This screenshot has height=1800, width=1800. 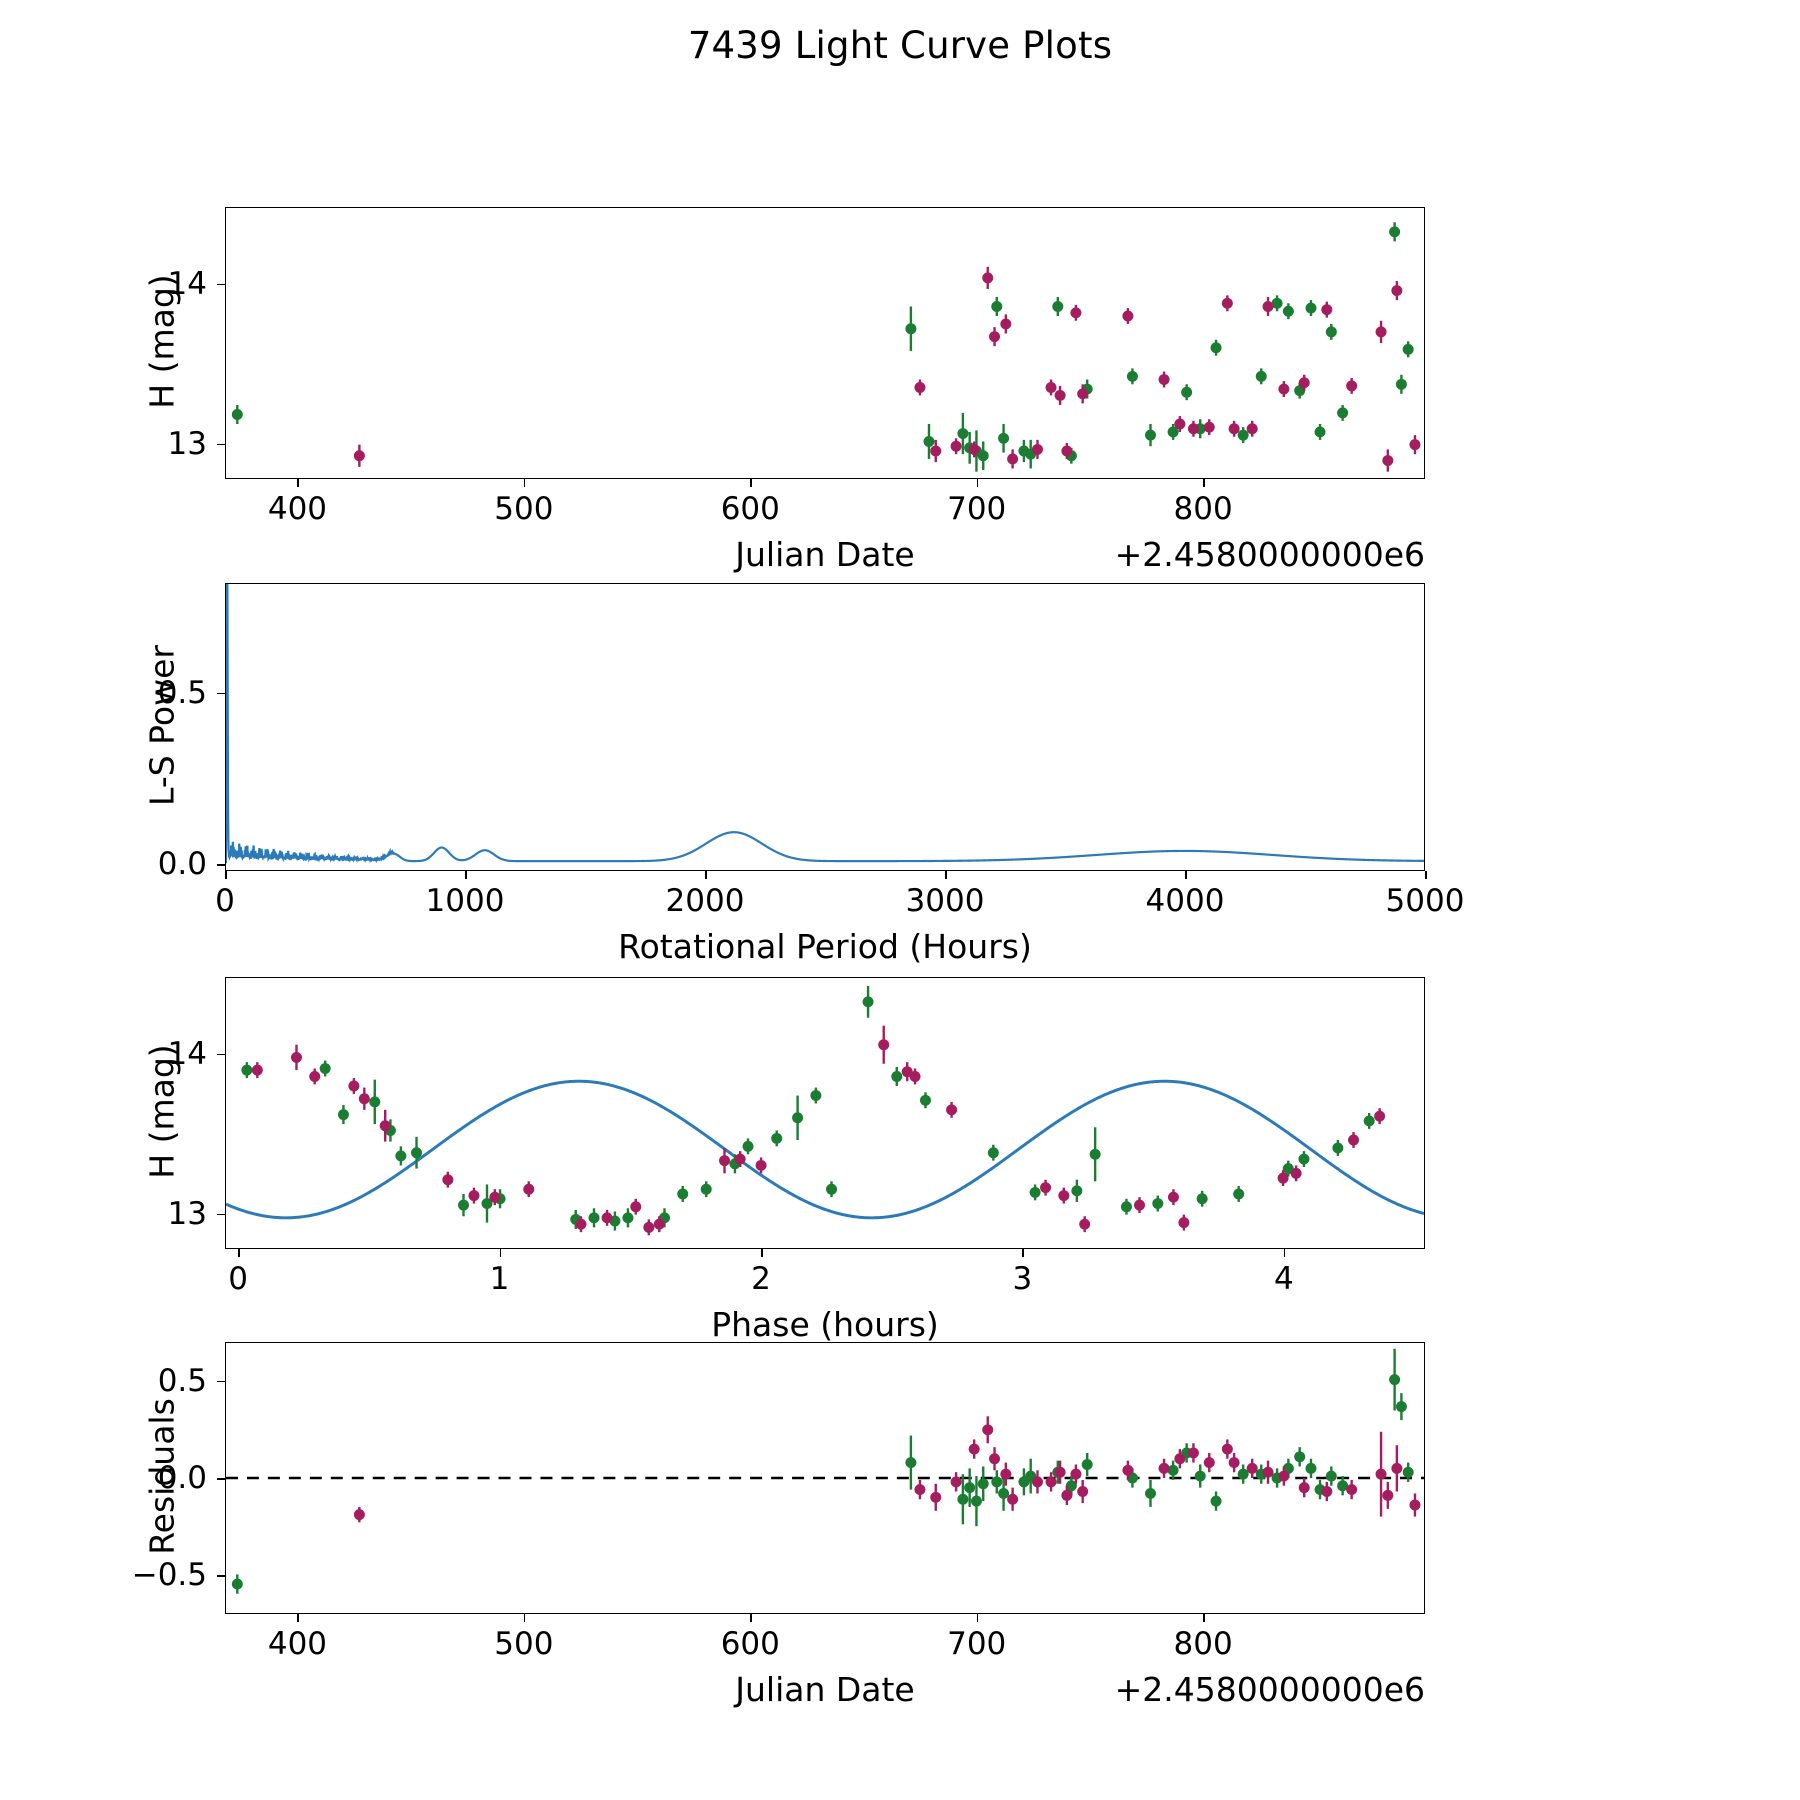 What do you see at coordinates (187, 1053) in the screenshot?
I see `y-tick-label: 14` at bounding box center [187, 1053].